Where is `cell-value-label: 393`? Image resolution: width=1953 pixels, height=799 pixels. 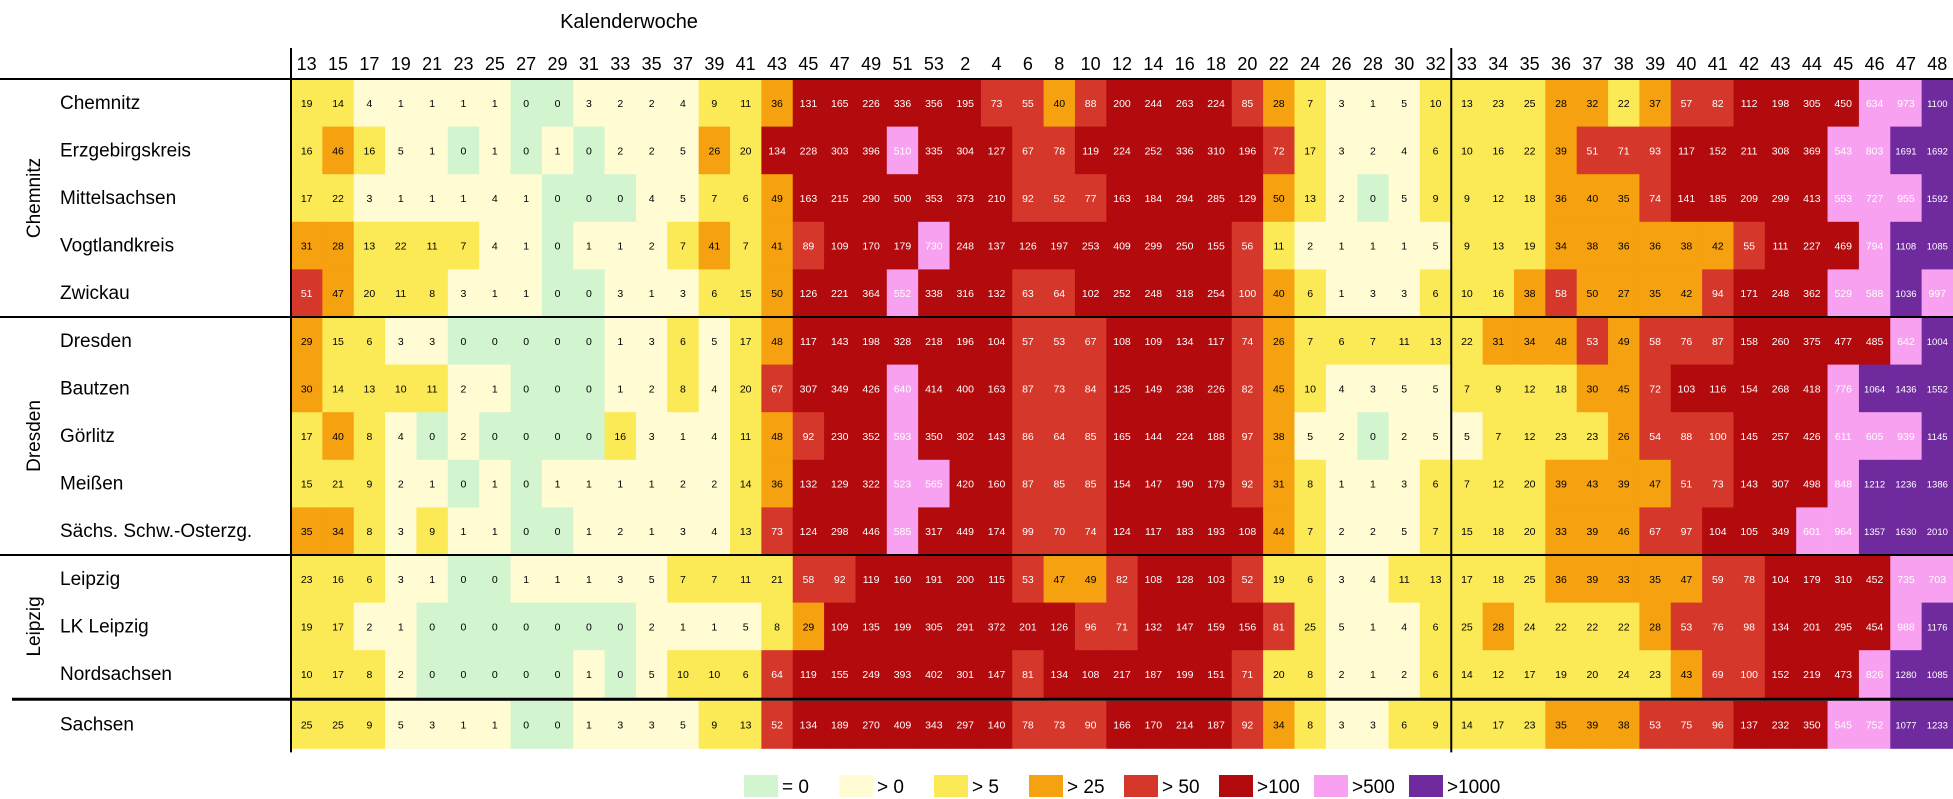
cell-value-label: 393 is located at coordinates (903, 675).